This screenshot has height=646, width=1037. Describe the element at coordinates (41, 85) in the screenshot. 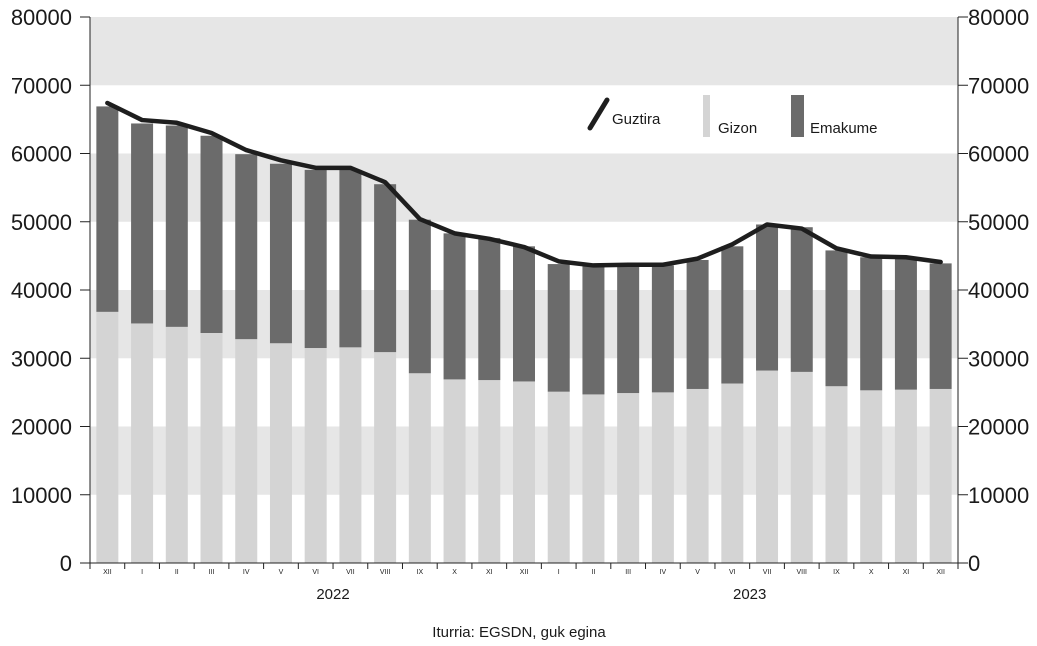

I see `y-tick-label-left: 70000` at that location.